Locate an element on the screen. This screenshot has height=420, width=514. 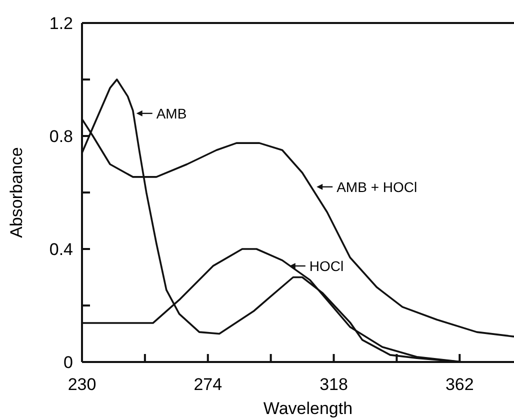
y-tick-label: 0.4 is located at coordinates (61, 249).